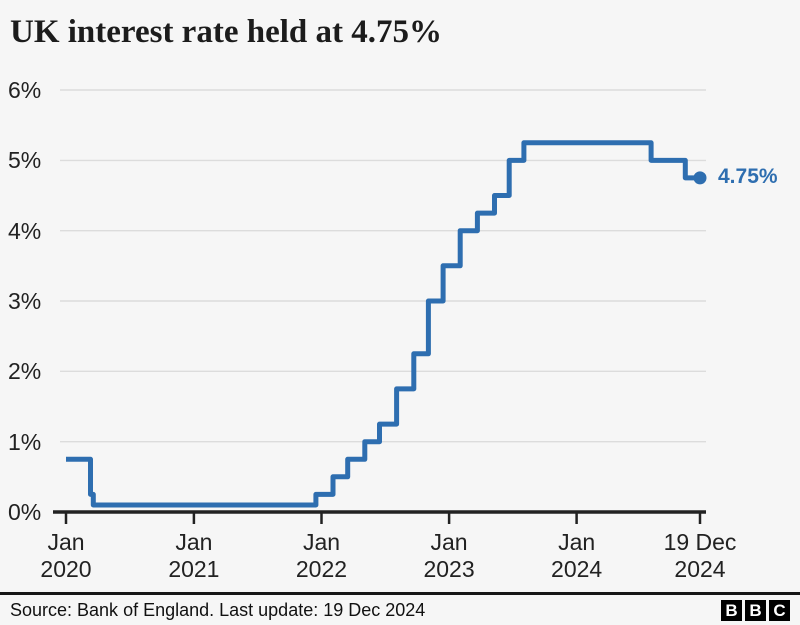 Image resolution: width=800 pixels, height=625 pixels. I want to click on x-axis-label: Jan 2022, so click(321, 556).